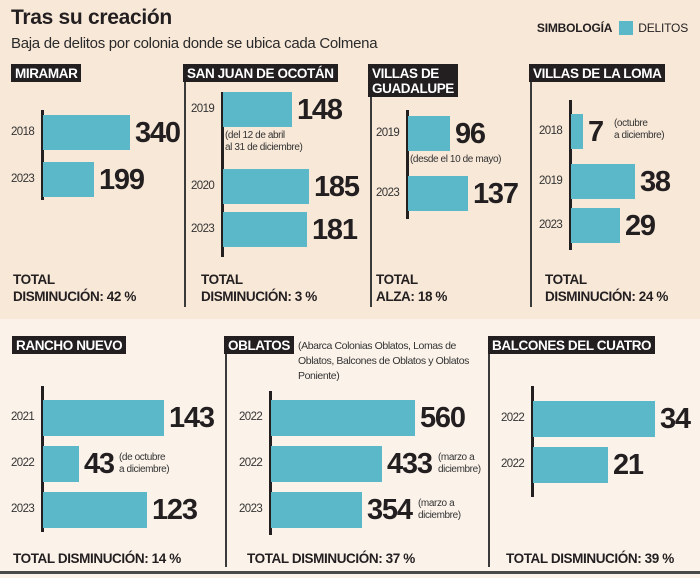  What do you see at coordinates (350, 576) in the screenshot?
I see `bottom-strip` at bounding box center [350, 576].